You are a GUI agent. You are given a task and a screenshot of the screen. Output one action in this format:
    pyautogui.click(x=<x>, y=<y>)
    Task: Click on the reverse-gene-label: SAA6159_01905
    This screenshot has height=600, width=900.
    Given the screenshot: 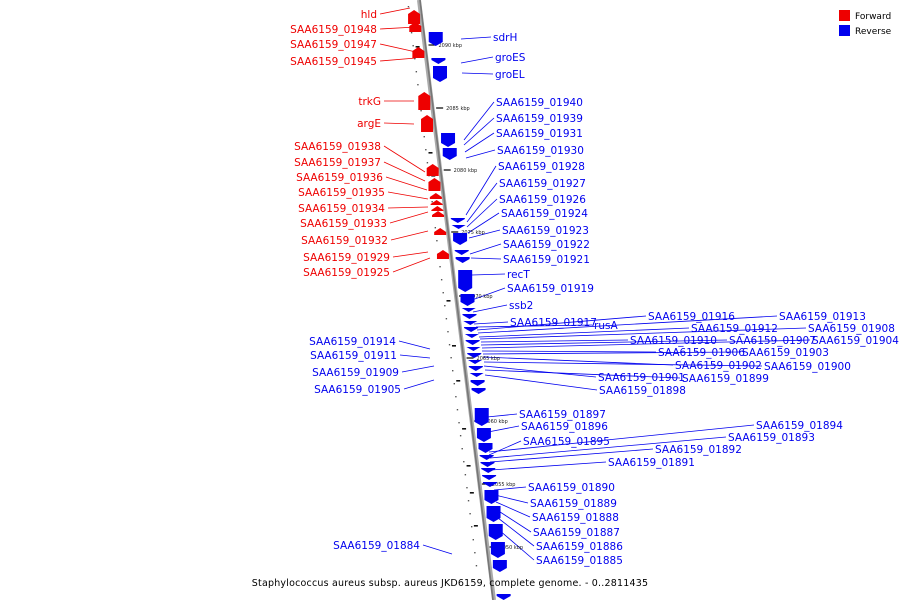 What is the action you would take?
    pyautogui.click(x=357, y=390)
    